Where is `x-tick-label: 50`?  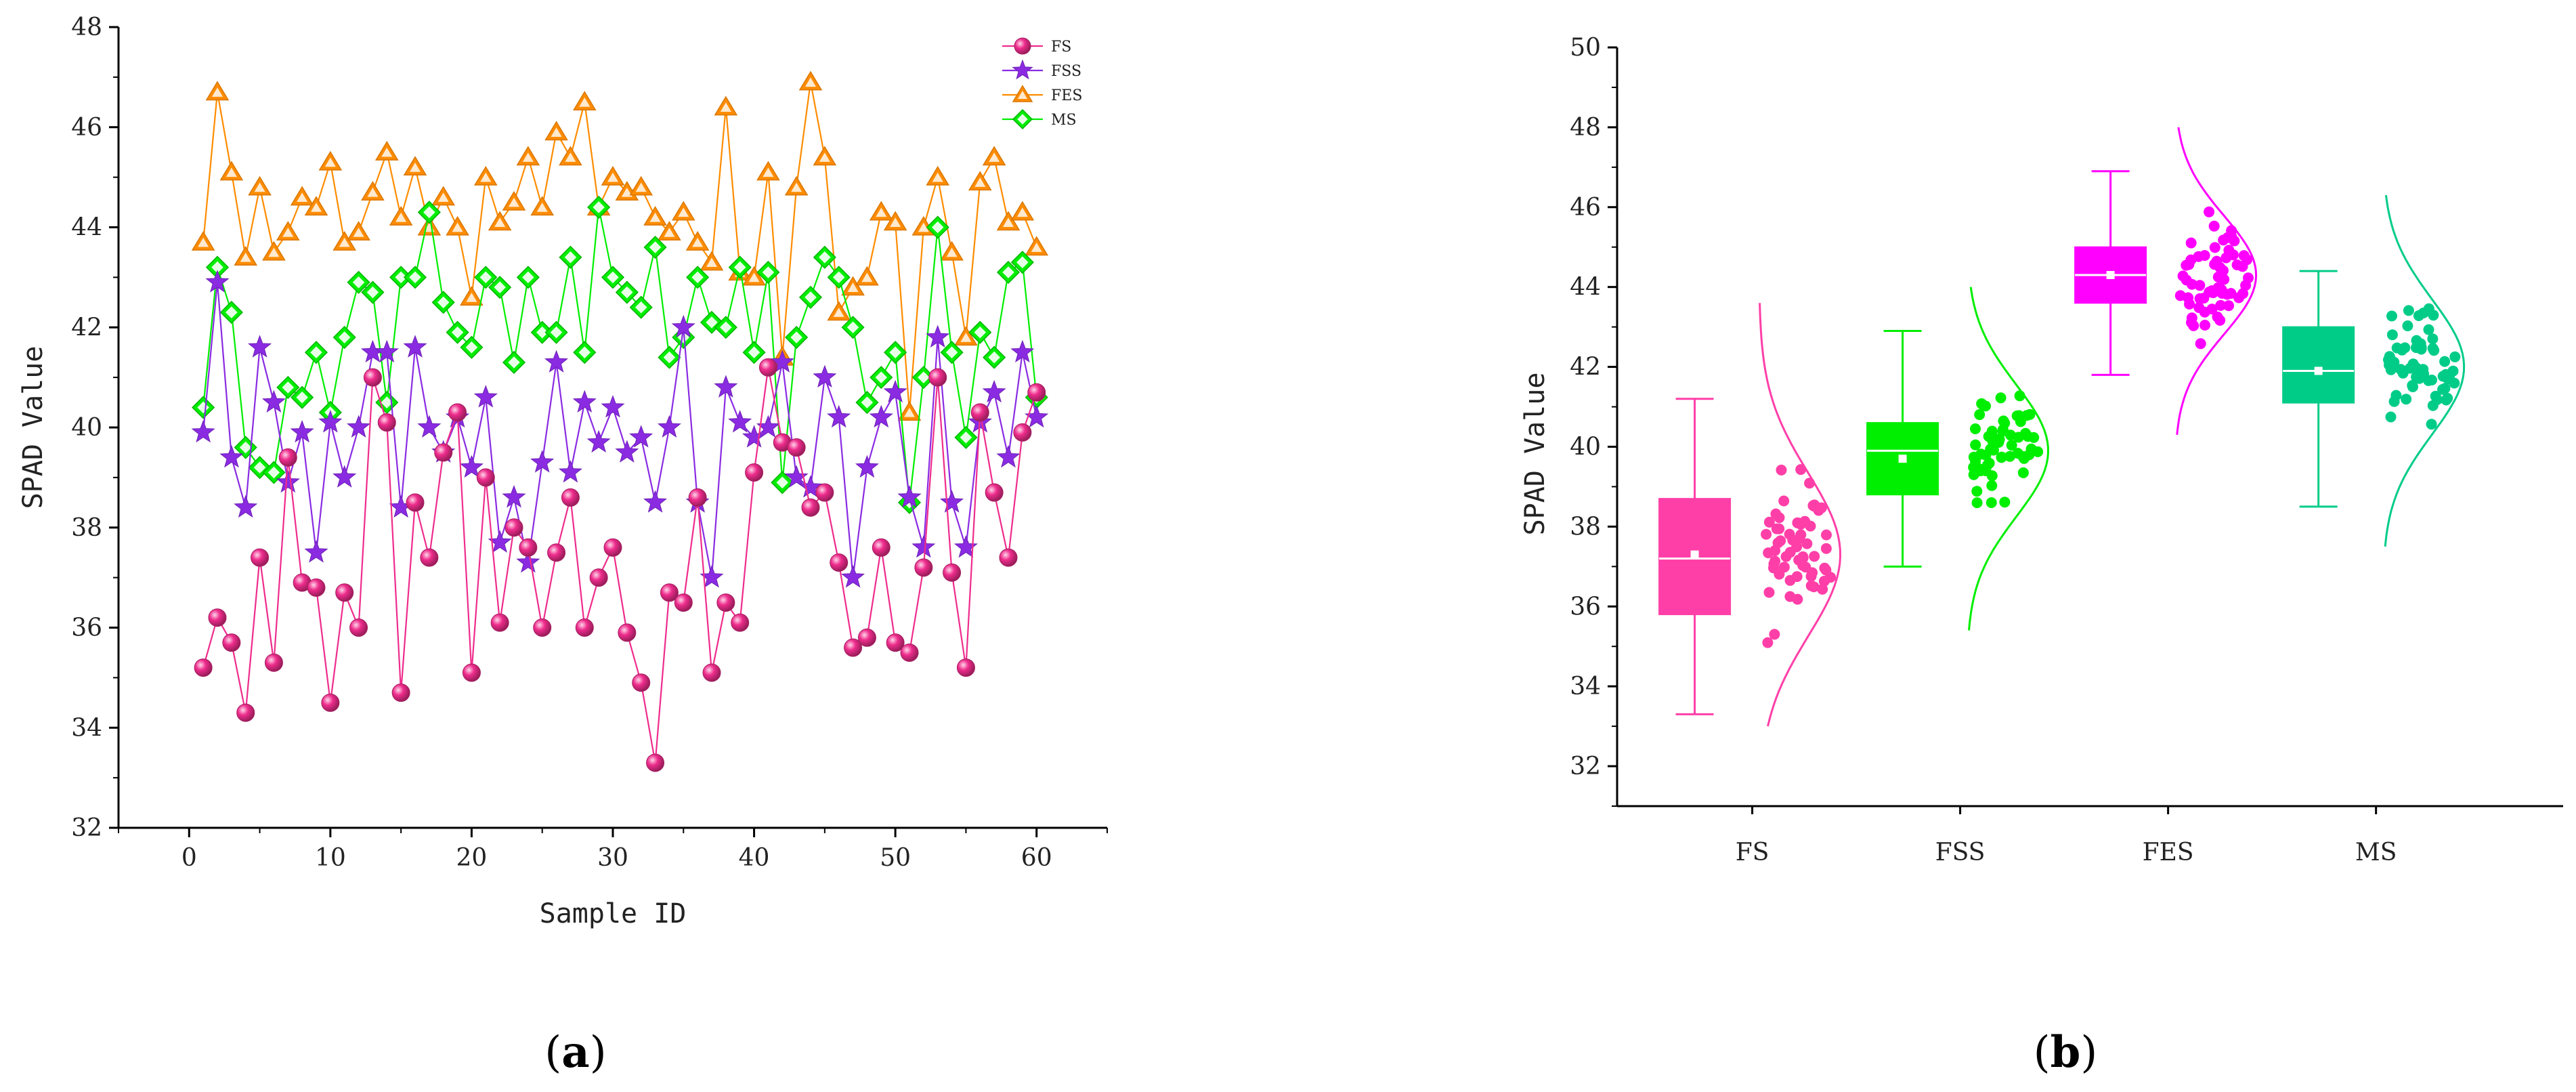 x-tick-label: 50 is located at coordinates (895, 858).